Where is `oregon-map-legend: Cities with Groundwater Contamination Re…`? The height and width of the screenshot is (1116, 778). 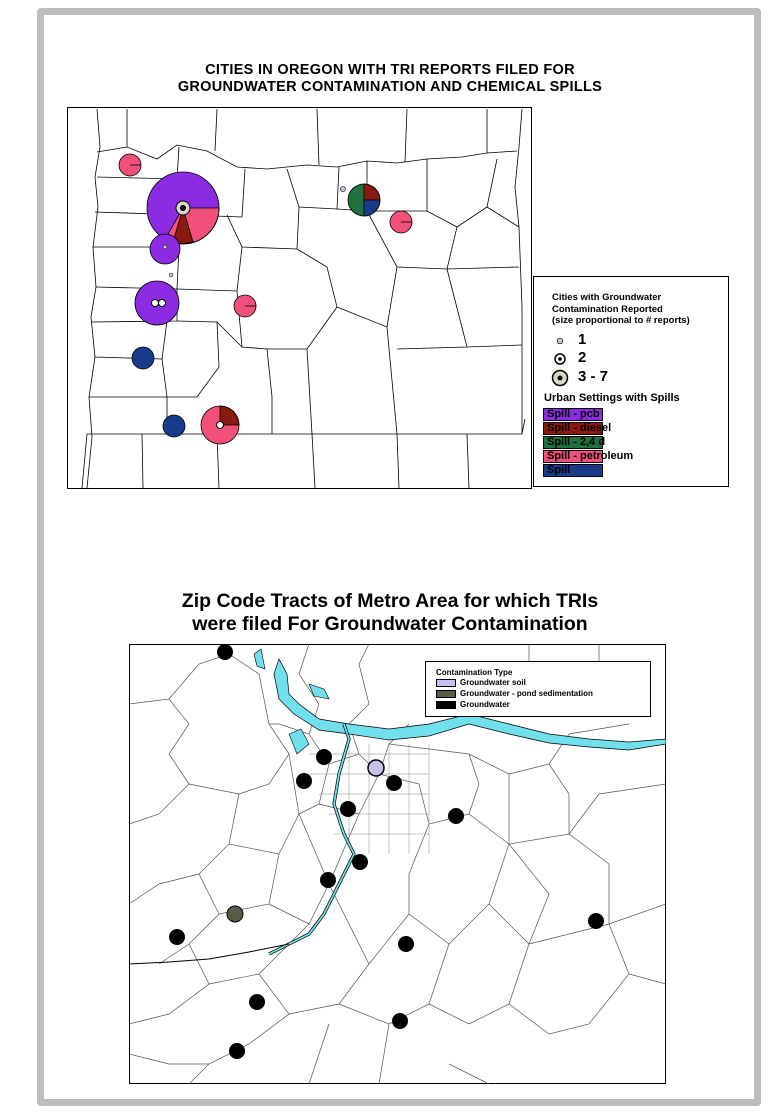 oregon-map-legend: Cities with Groundwater Contamination Re… is located at coordinates (631, 381).